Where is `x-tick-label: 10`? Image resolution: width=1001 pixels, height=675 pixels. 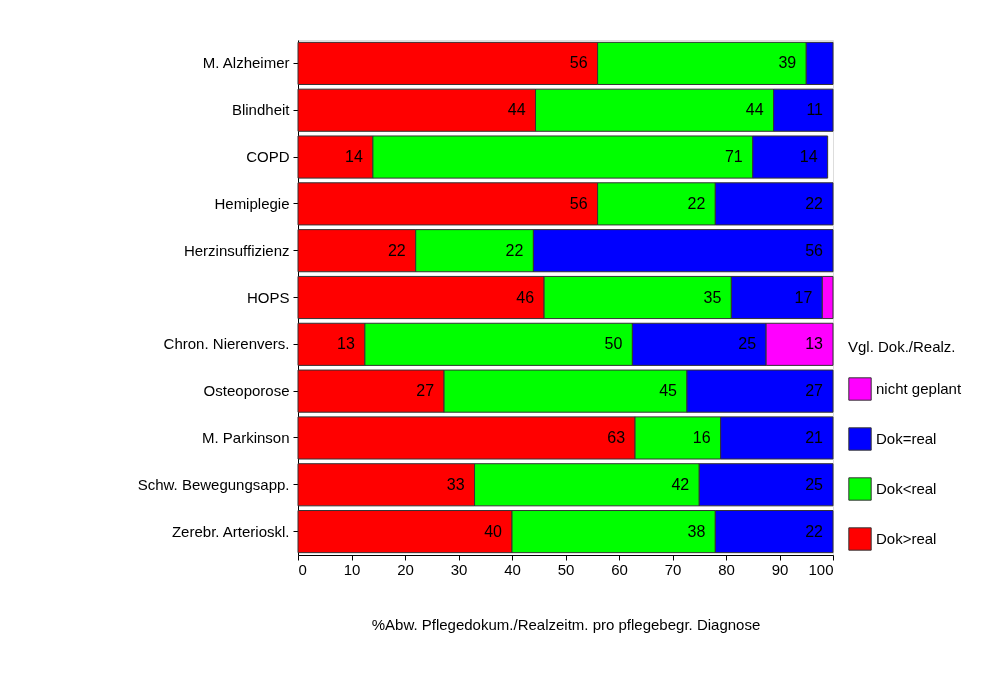
x-tick-label: 10 is located at coordinates (352, 569).